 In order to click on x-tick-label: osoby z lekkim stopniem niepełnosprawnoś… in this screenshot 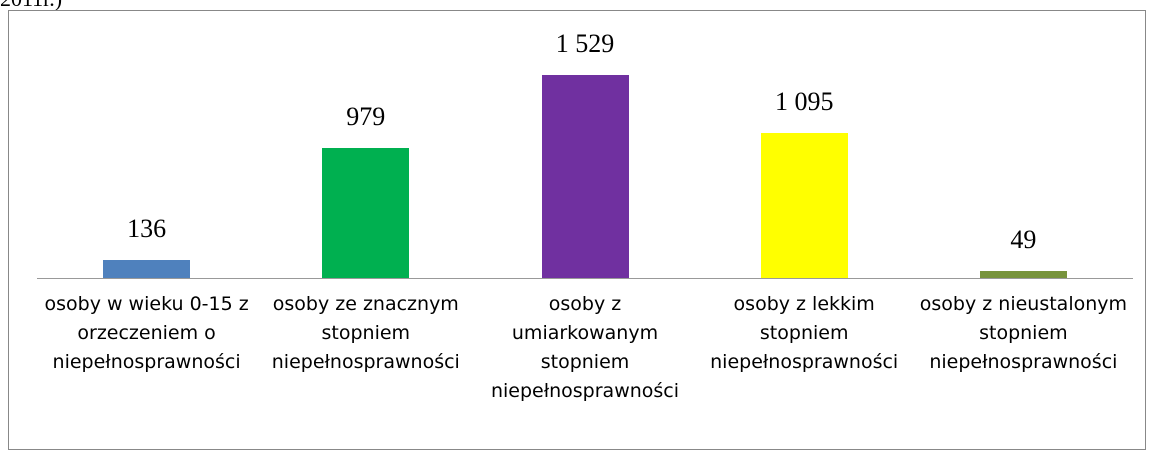, I will do `click(804, 333)`.